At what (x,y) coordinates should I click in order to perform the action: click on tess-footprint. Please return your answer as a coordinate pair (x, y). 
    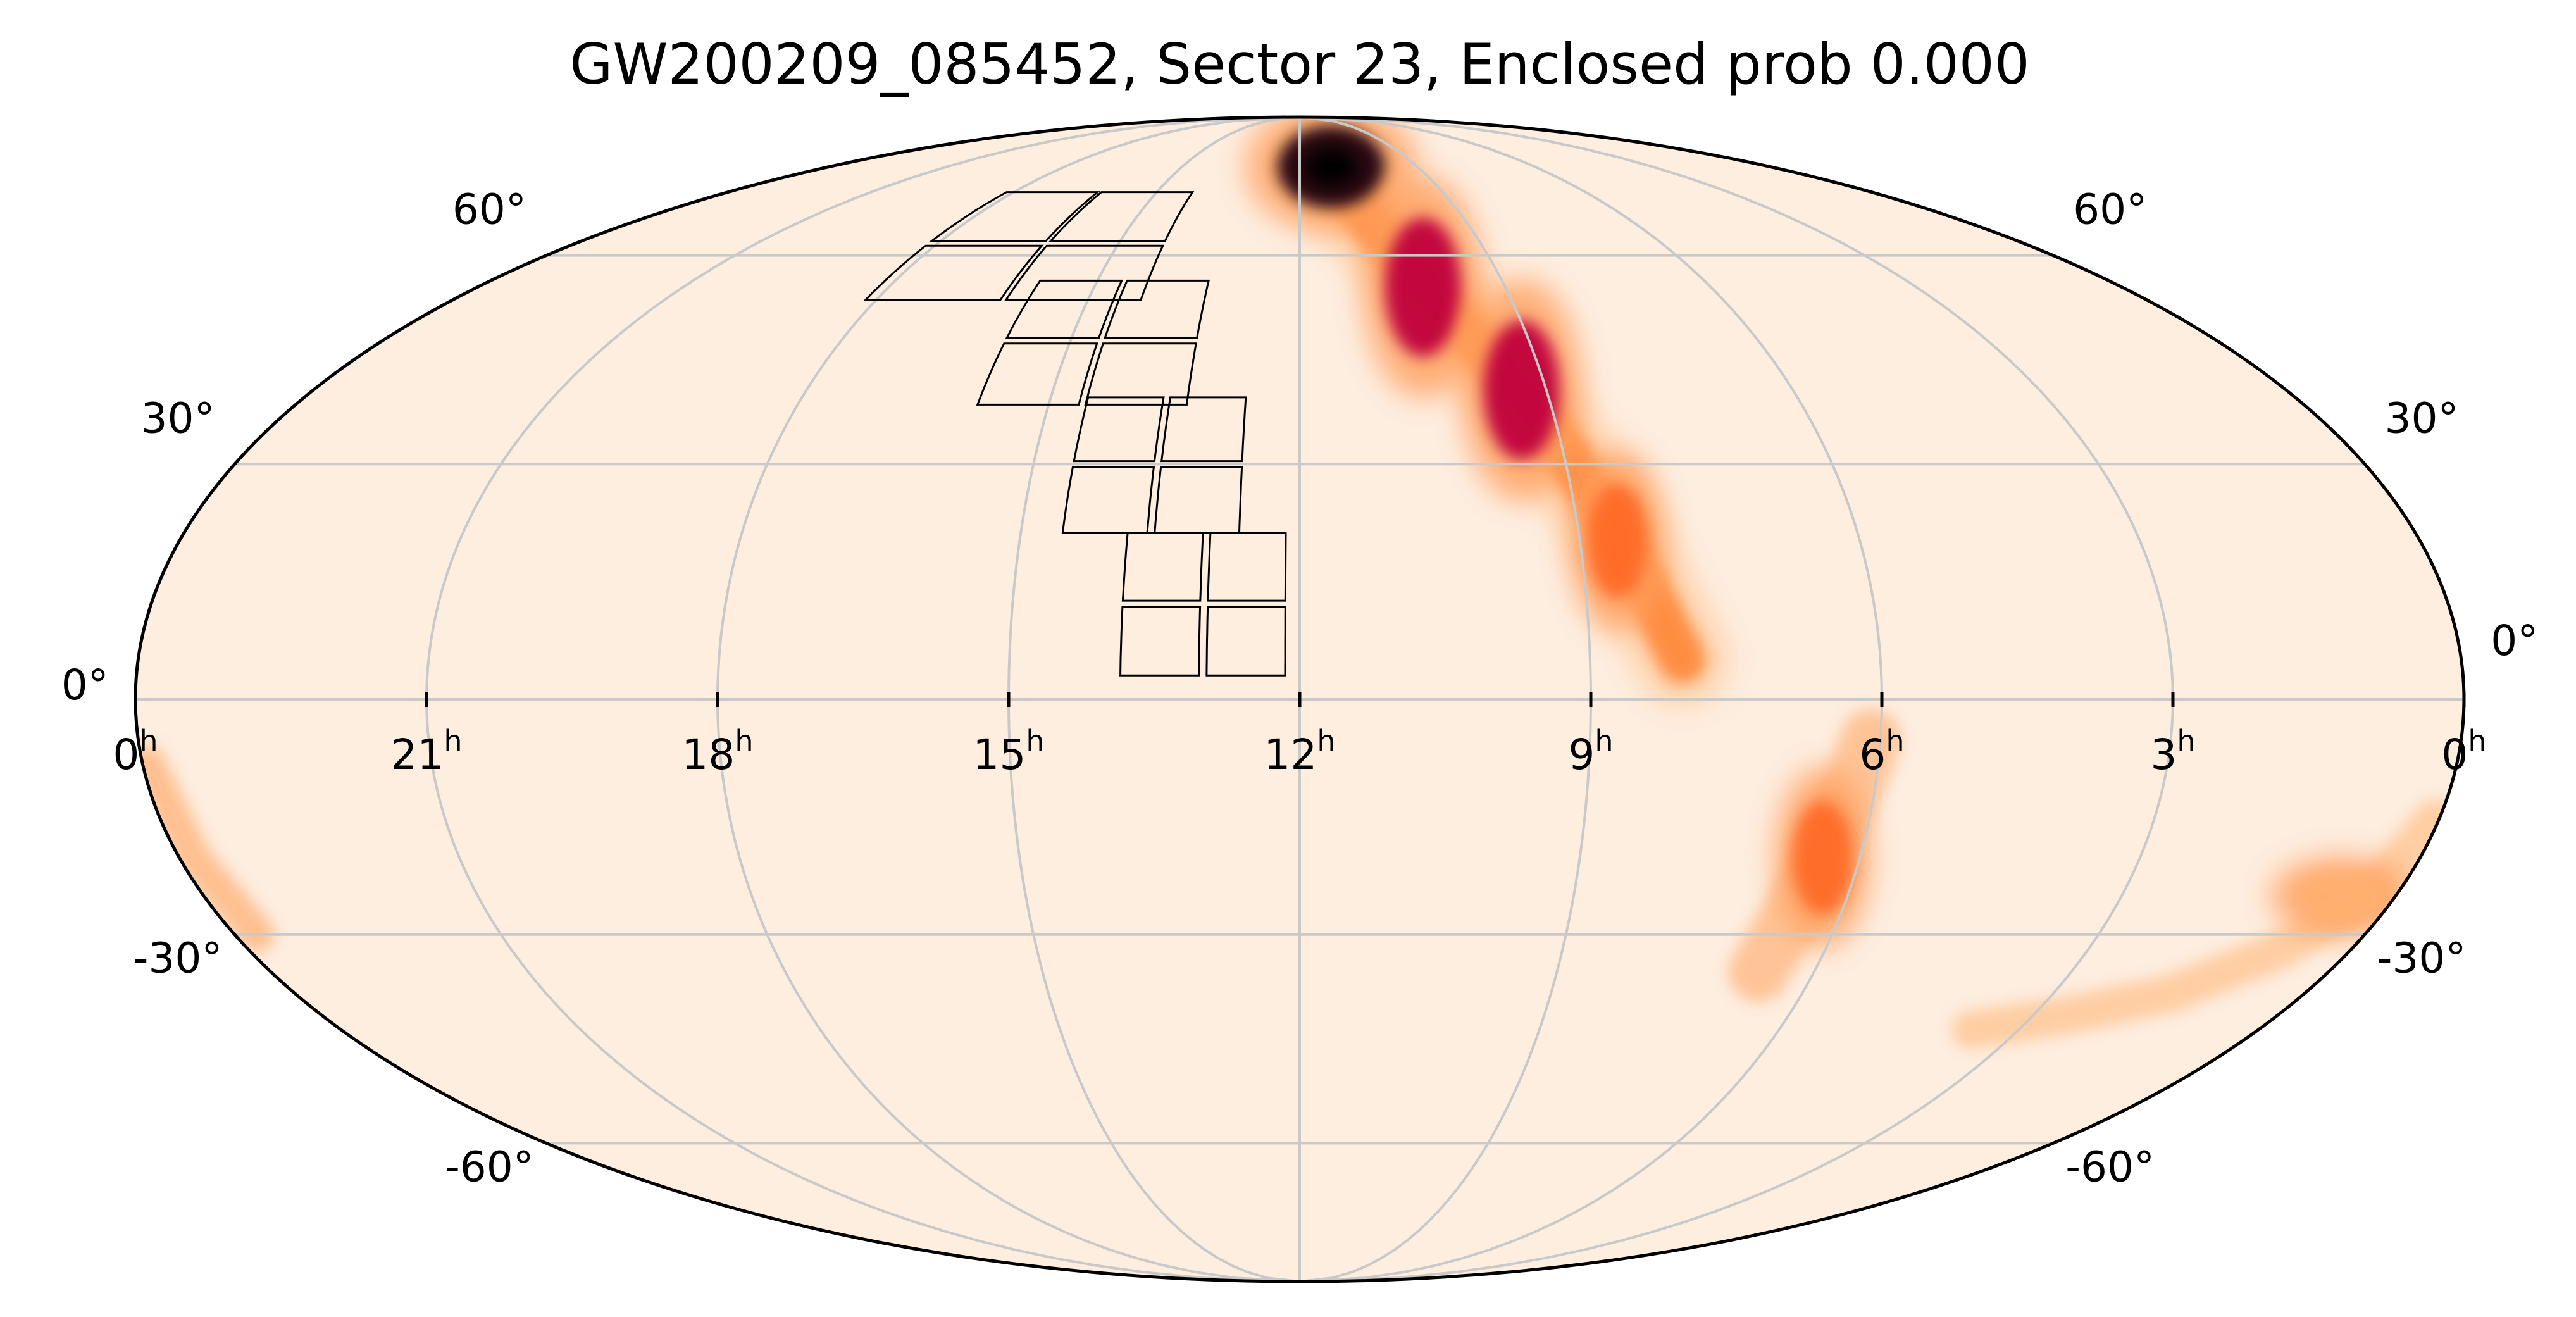
    Looking at the image, I should click on (1074, 434).